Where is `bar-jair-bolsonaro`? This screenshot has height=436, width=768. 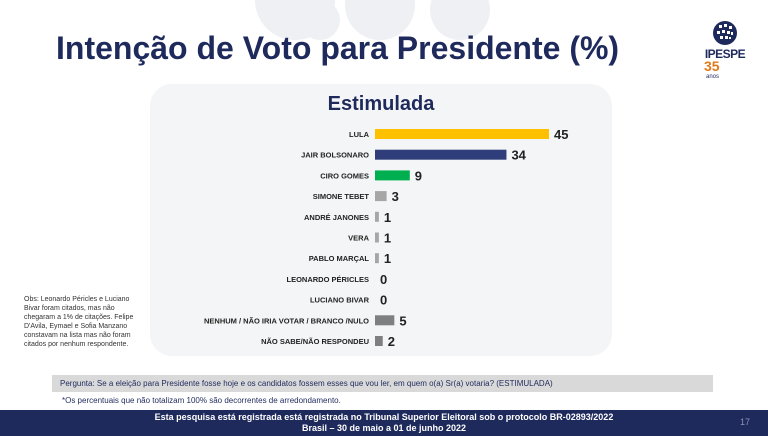 bar-jair-bolsonaro is located at coordinates (441, 154).